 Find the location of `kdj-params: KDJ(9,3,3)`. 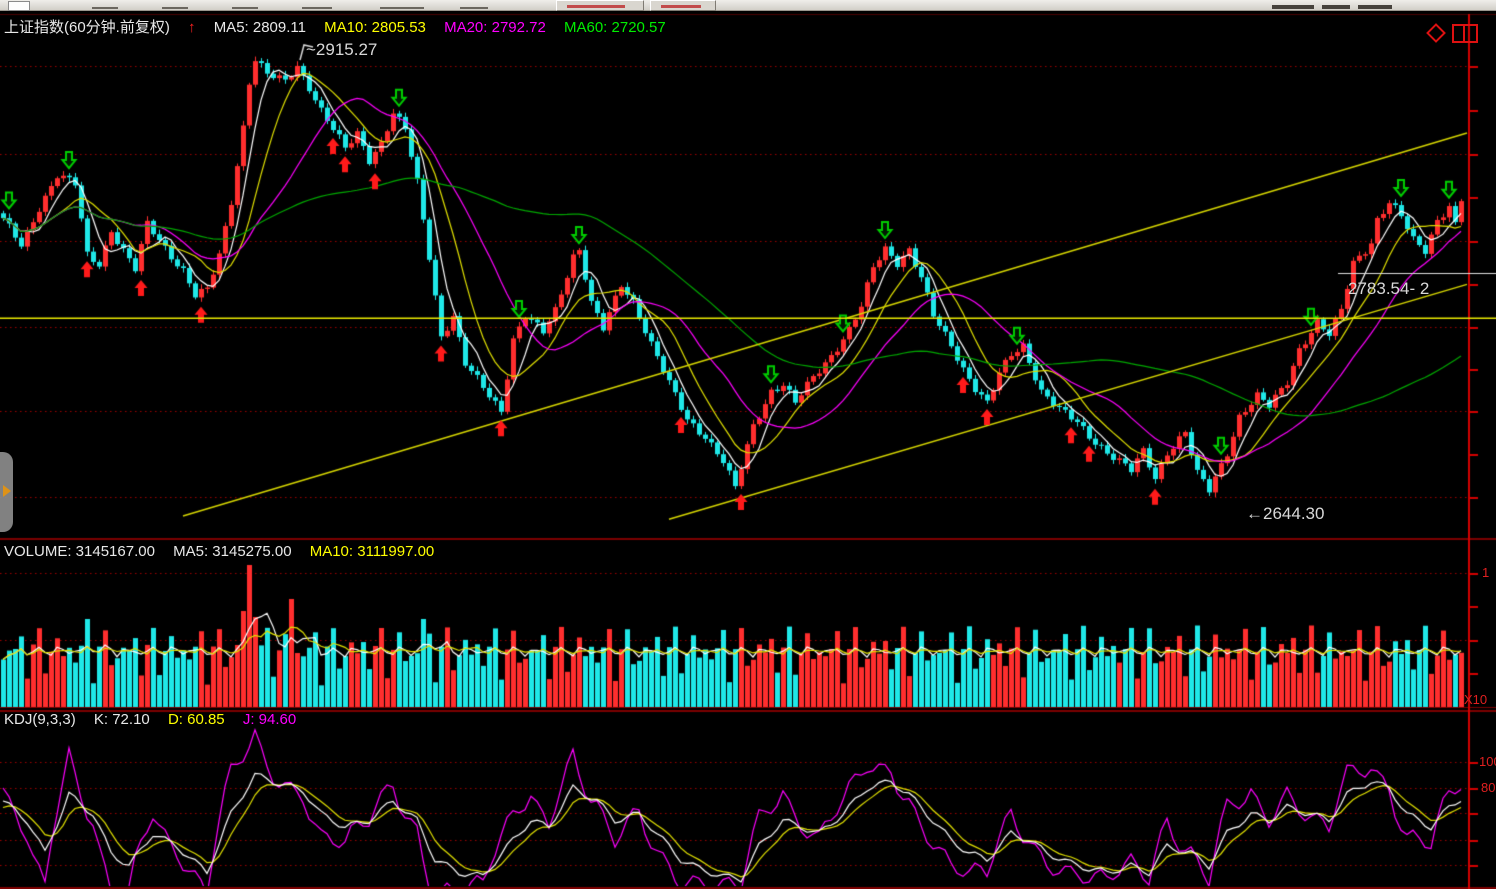

kdj-params: KDJ(9,3,3) is located at coordinates (40, 719).